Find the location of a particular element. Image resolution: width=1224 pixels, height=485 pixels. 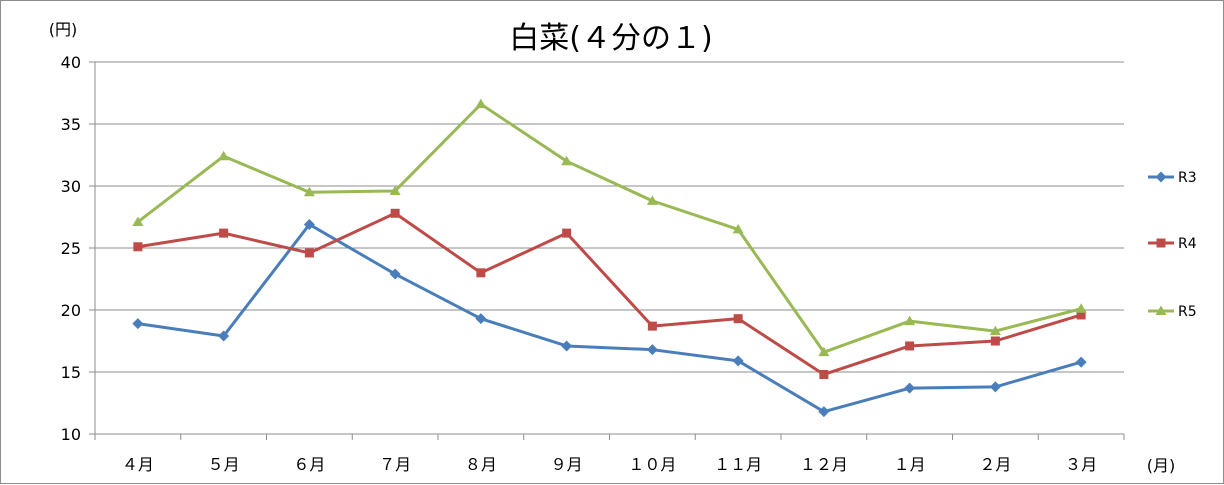

x-tick-label: １月 is located at coordinates (910, 464).